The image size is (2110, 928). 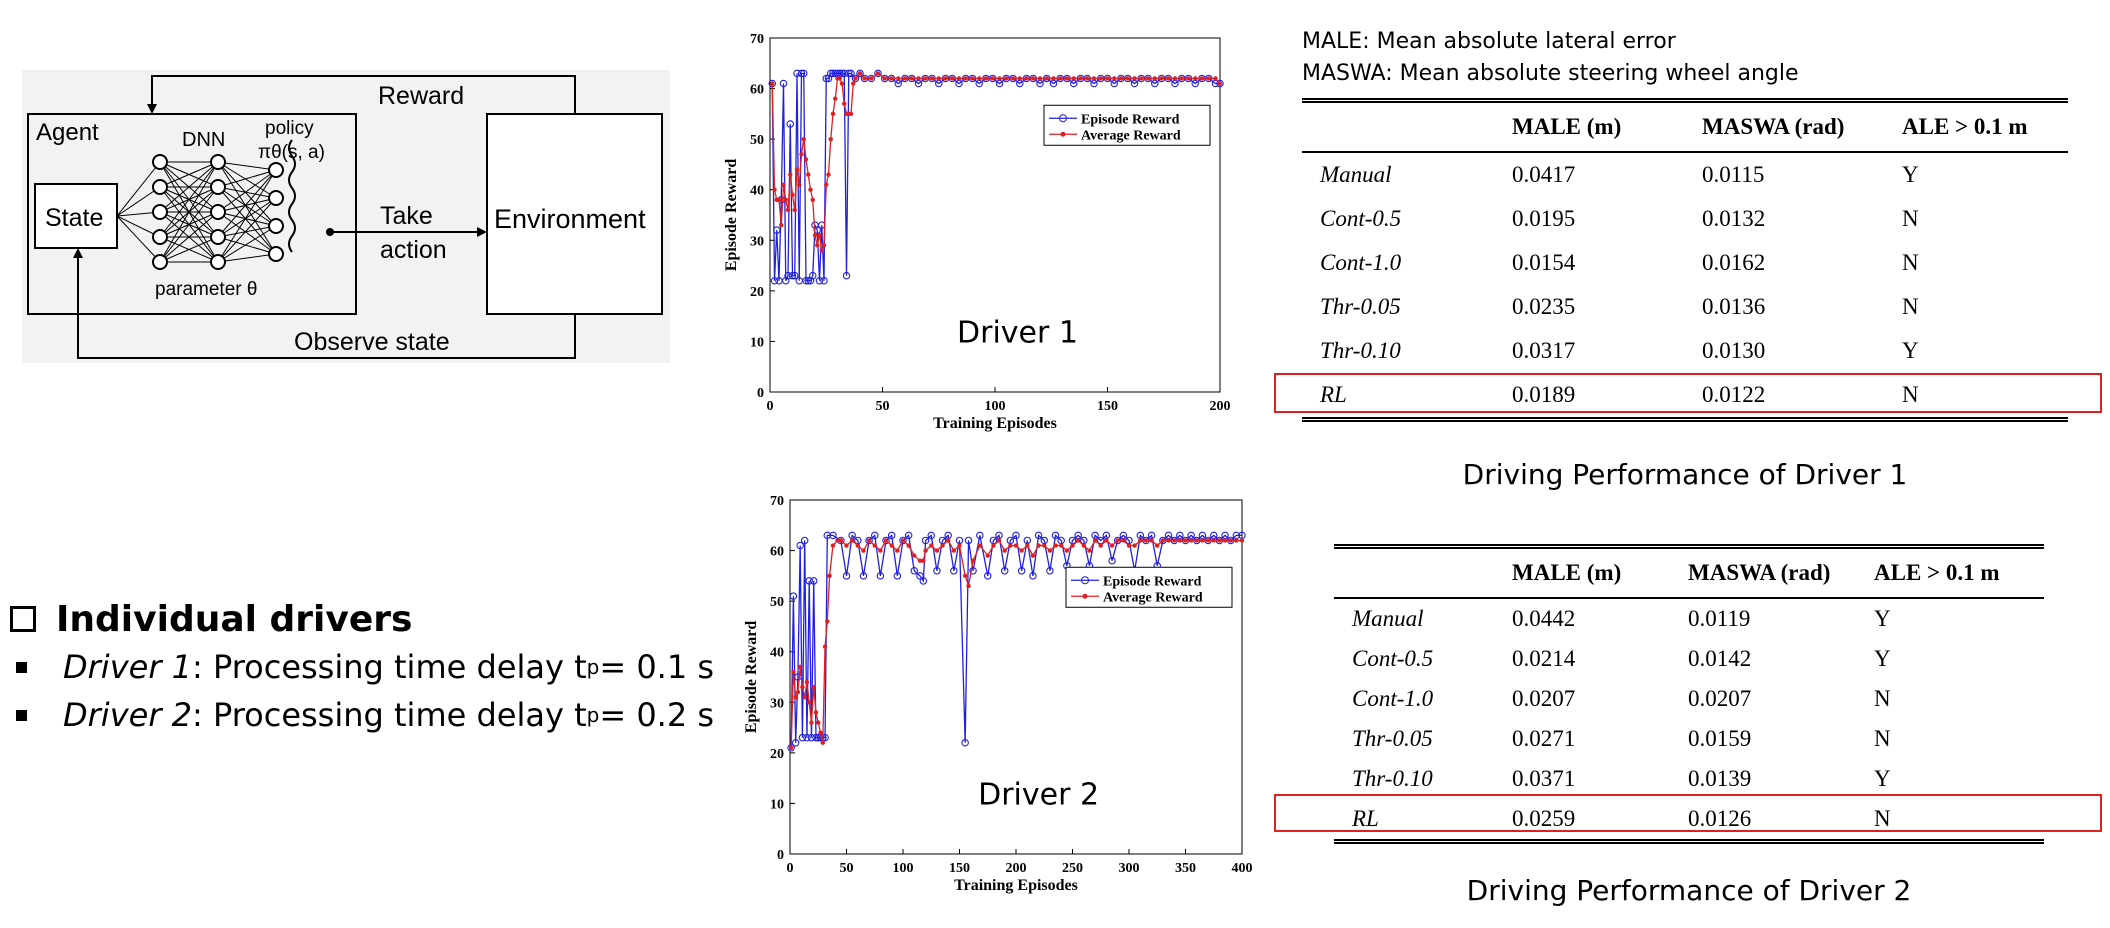 What do you see at coordinates (389, 715) in the screenshot?
I see `driver-desc: : Processing time delay t` at bounding box center [389, 715].